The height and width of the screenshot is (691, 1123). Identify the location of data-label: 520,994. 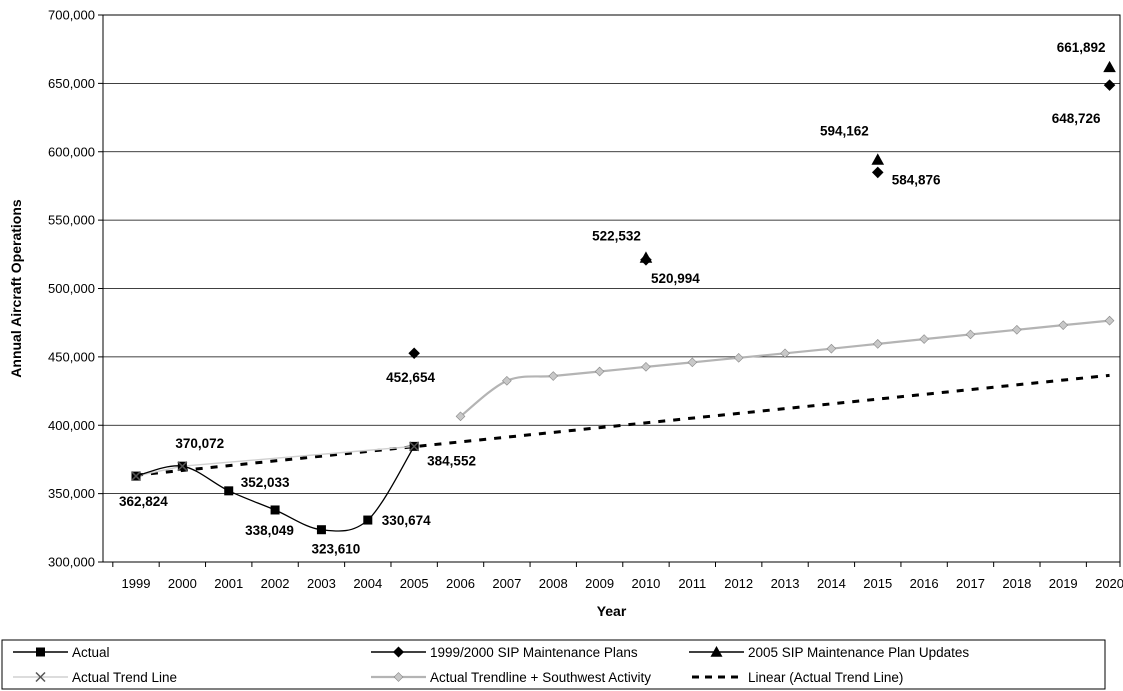
(675, 278).